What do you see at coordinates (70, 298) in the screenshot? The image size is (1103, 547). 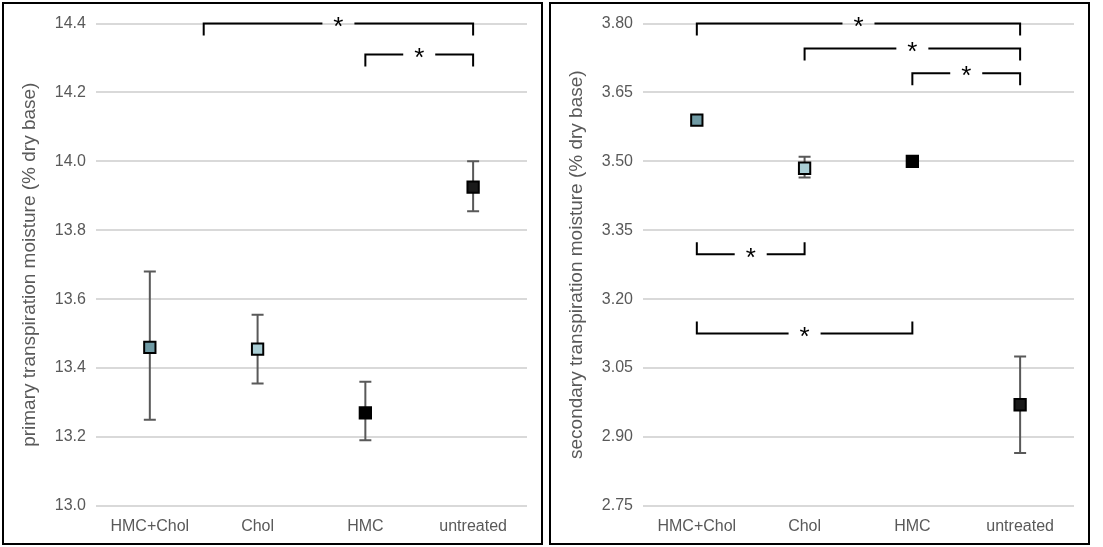 I see `y-tick-label: 13.6` at bounding box center [70, 298].